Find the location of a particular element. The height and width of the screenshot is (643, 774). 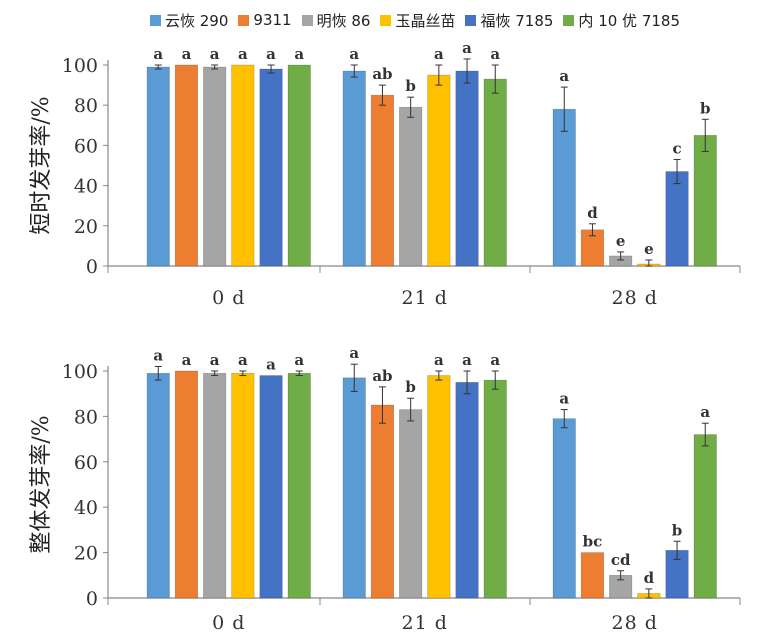

significance-label: bc is located at coordinates (593, 542).